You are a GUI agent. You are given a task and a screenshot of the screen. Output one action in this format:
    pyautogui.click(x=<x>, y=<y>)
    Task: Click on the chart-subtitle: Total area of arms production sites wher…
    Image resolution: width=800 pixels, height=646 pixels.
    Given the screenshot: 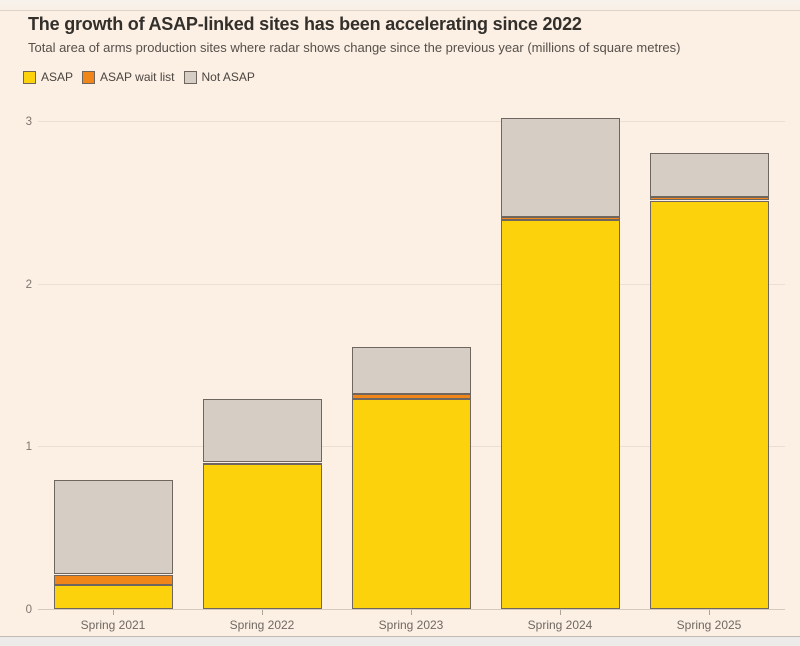 What is the action you would take?
    pyautogui.click(x=354, y=47)
    